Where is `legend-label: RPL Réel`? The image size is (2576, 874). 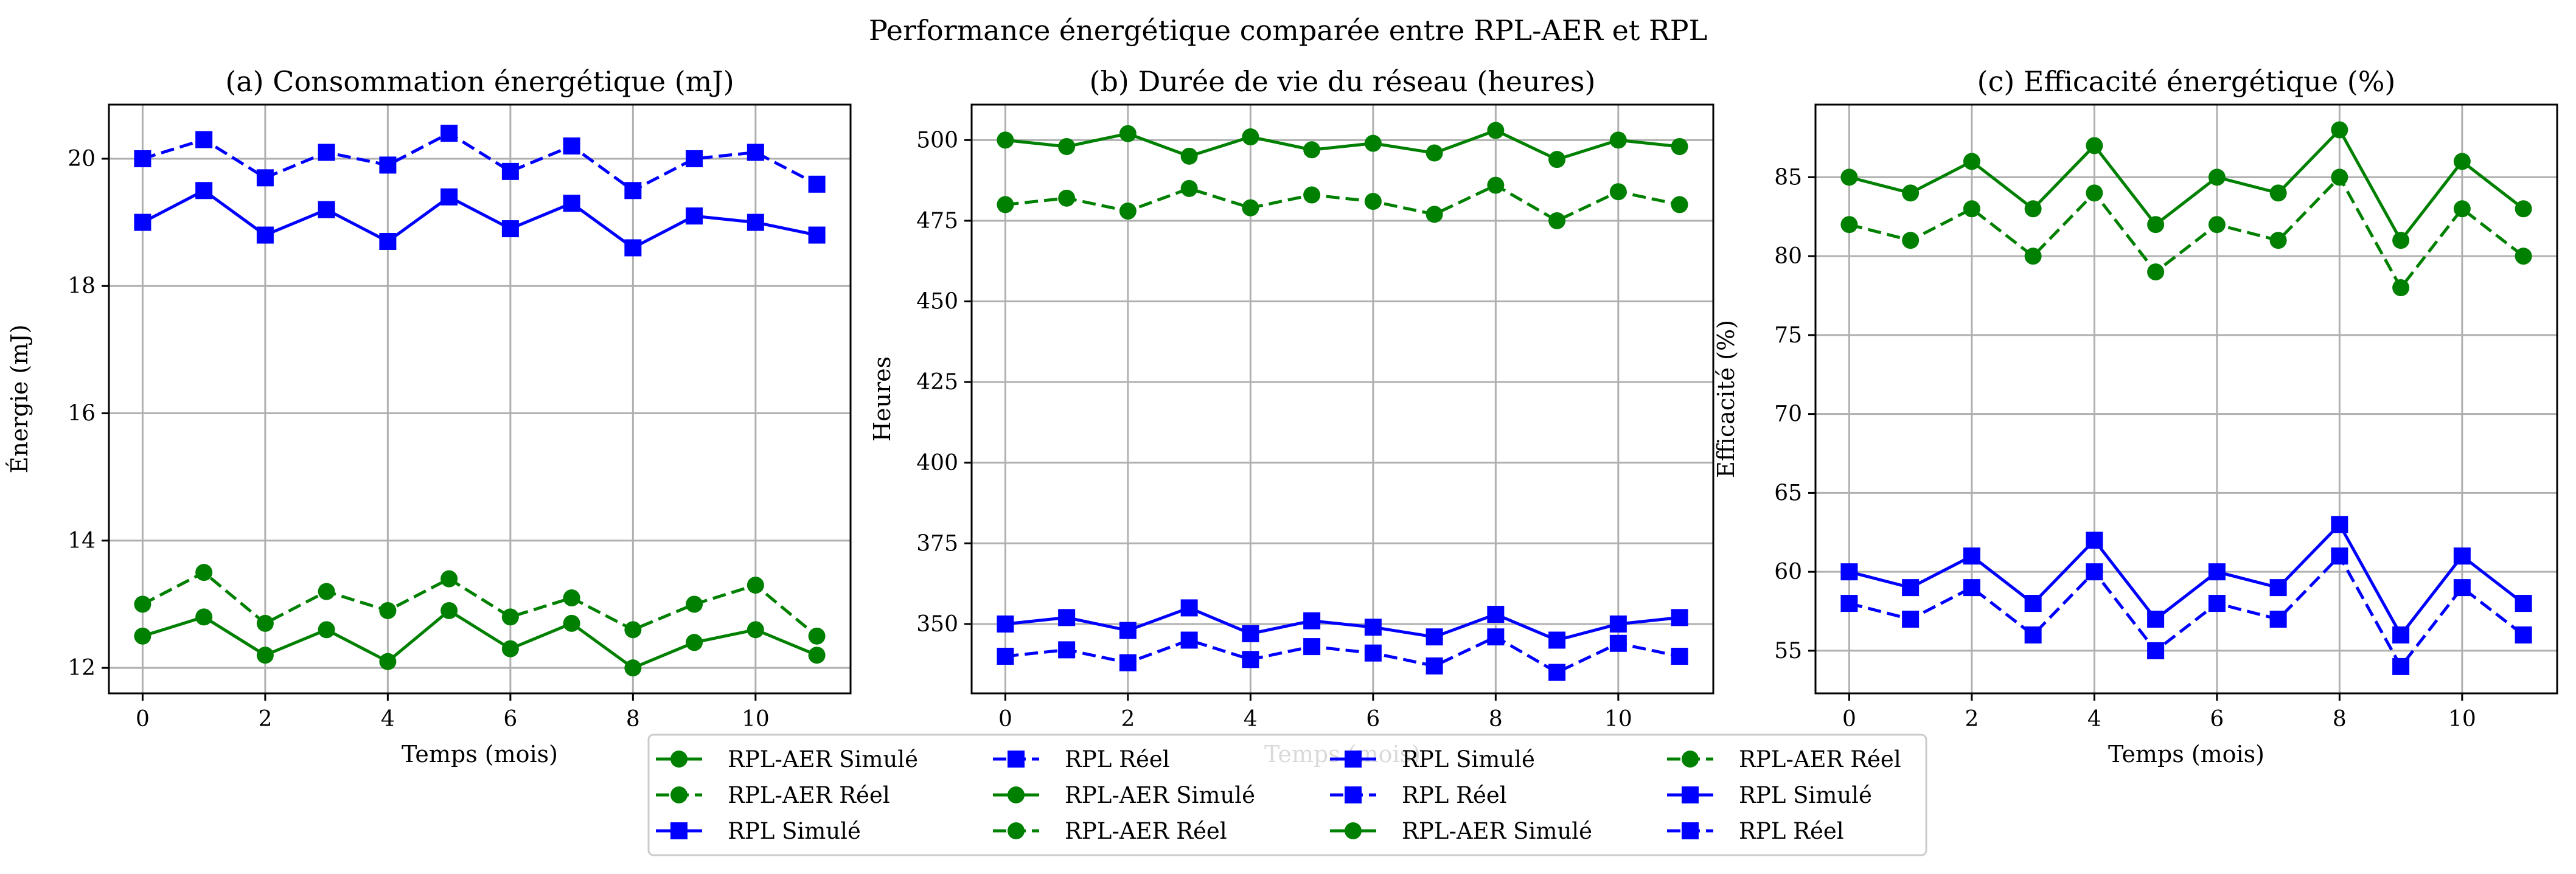 legend-label: RPL Réel is located at coordinates (1117, 759).